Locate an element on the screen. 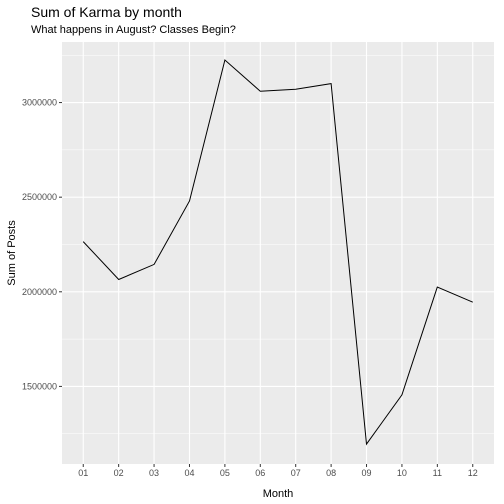  x-axis-ticks: 01 02 03 04 05 06 07 08 09 10 11 12 is located at coordinates (278, 471).